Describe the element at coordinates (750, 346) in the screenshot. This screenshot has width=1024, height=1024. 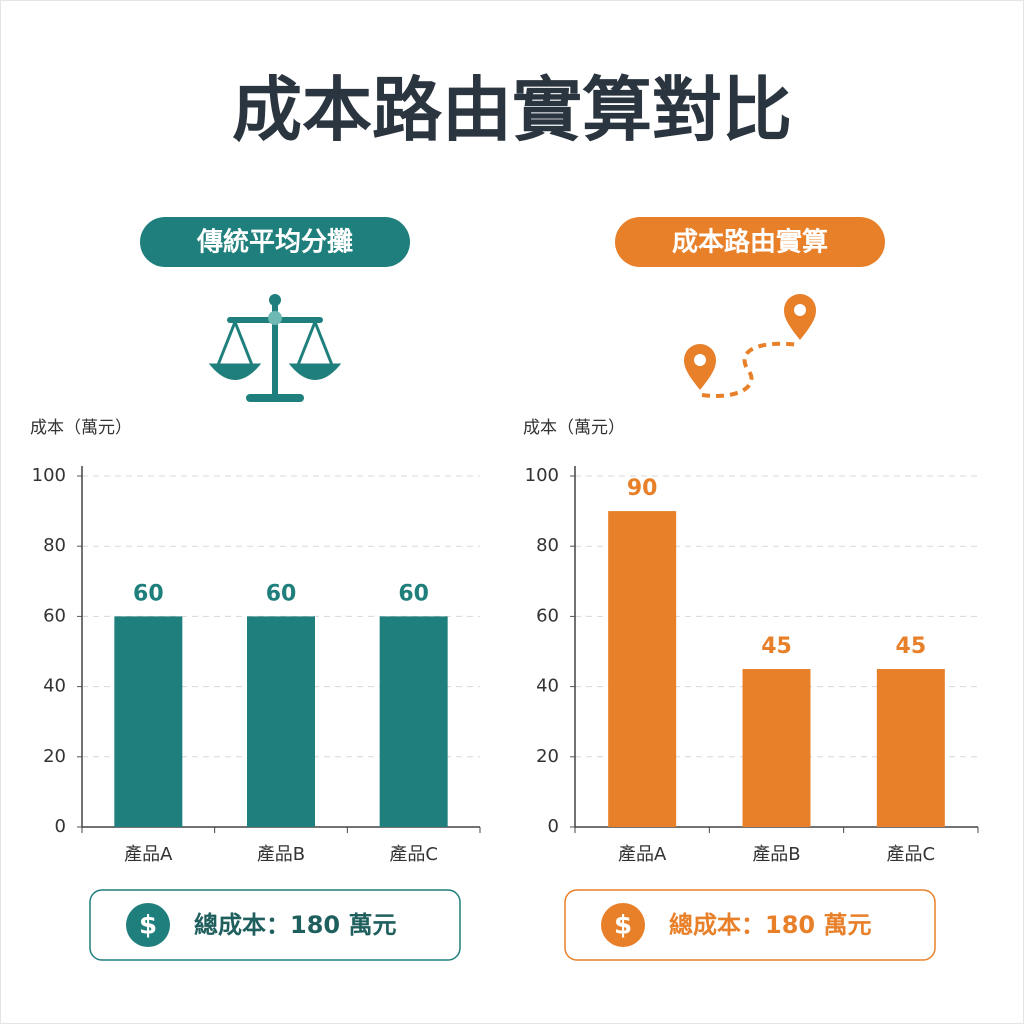
I see `route-icon` at that location.